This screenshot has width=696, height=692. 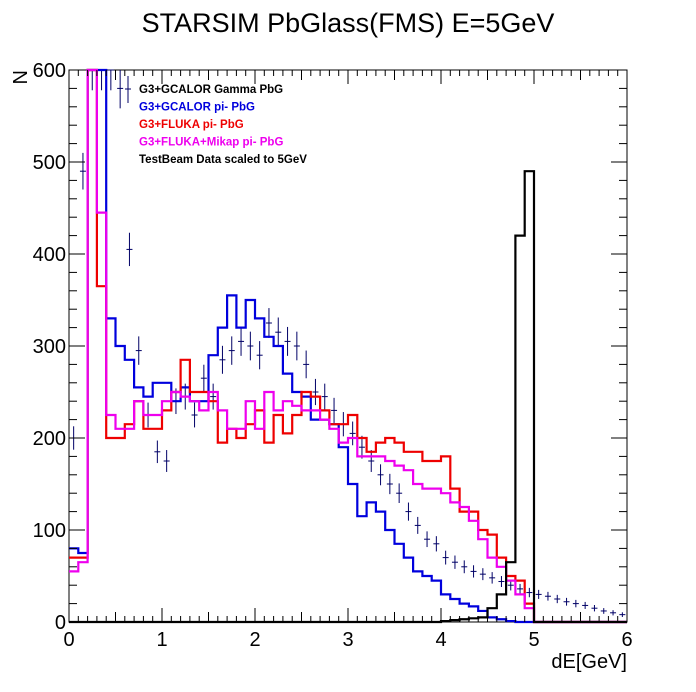 I want to click on y-tick-label: 200, so click(x=49, y=439).